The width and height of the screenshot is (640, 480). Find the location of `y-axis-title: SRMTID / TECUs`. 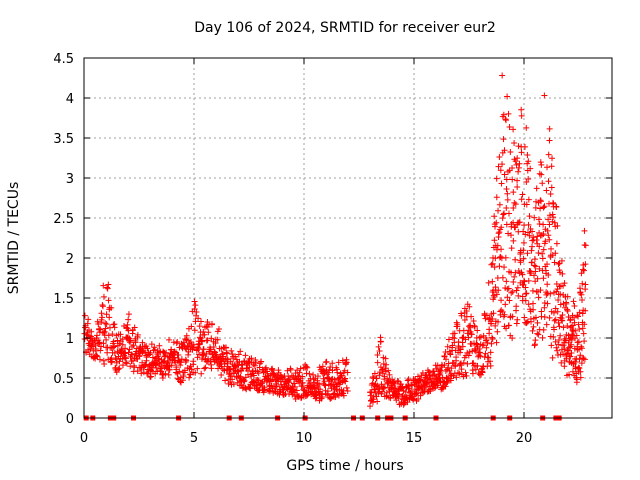

y-axis-title: SRMTID / TECUs is located at coordinates (14, 238).